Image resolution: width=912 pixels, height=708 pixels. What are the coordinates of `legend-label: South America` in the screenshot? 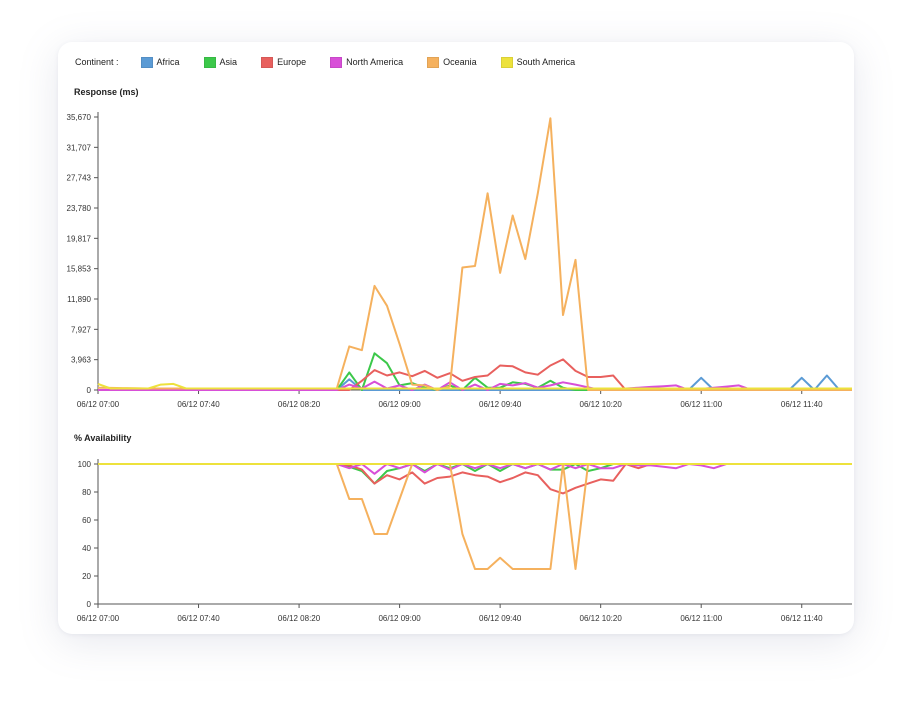 It's located at (546, 62).